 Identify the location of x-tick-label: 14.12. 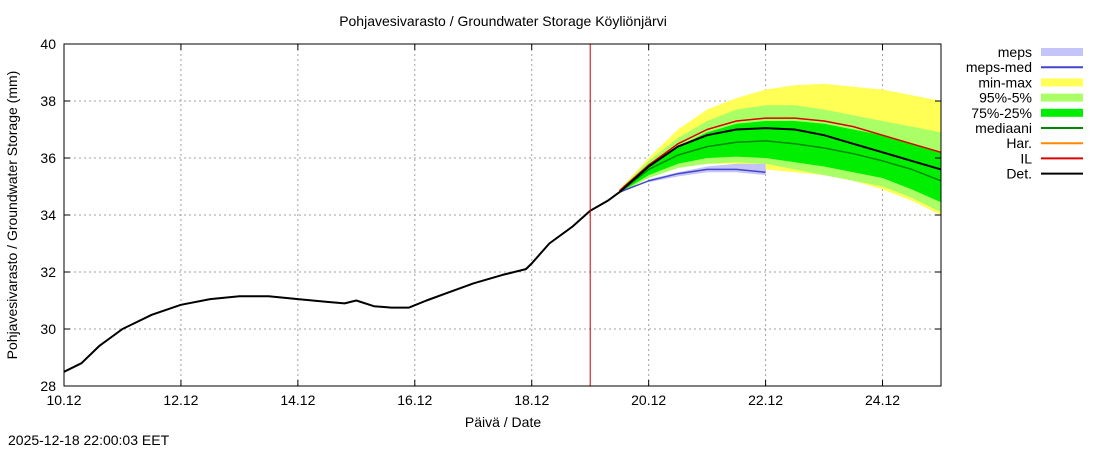
(297, 400).